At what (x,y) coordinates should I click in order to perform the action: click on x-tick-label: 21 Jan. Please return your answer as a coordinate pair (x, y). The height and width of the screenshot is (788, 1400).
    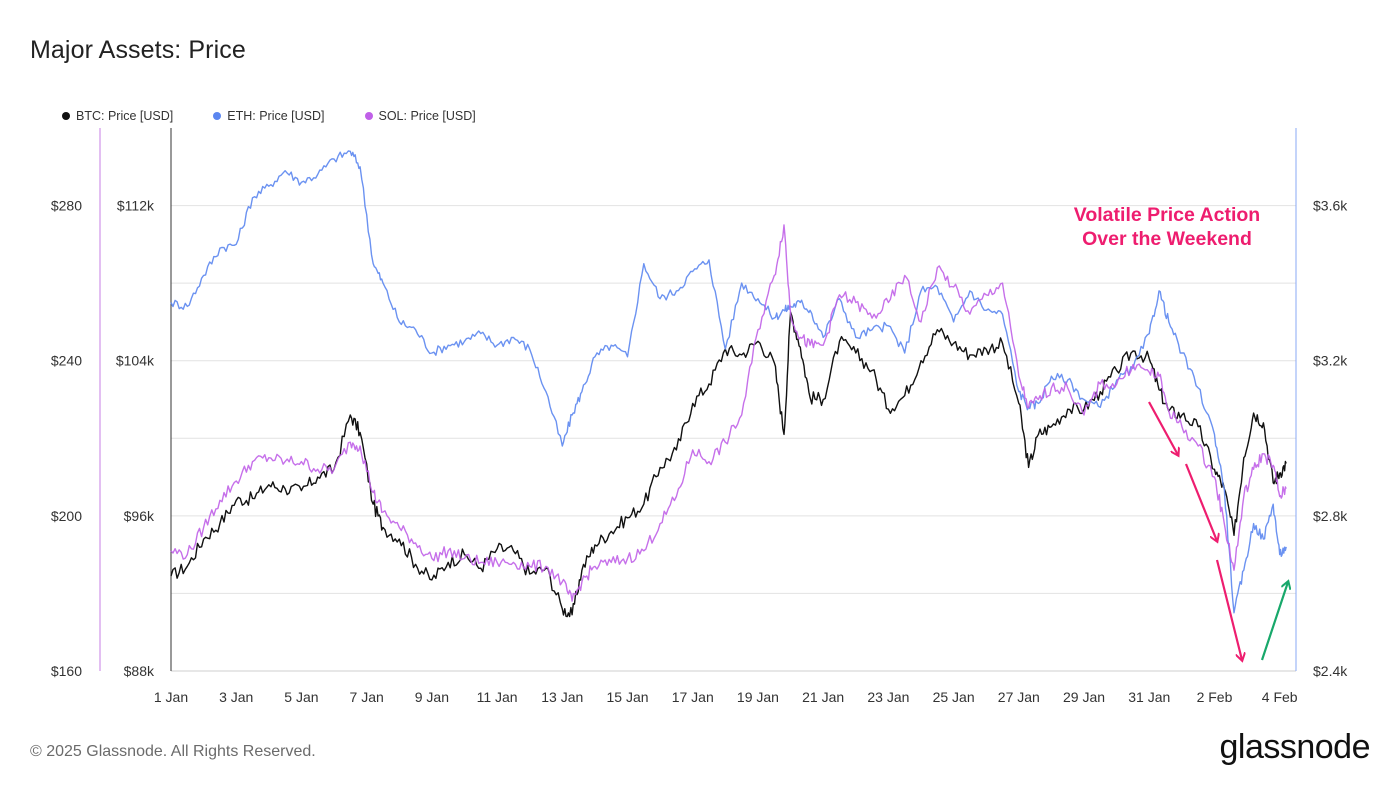
    Looking at the image, I should click on (823, 697).